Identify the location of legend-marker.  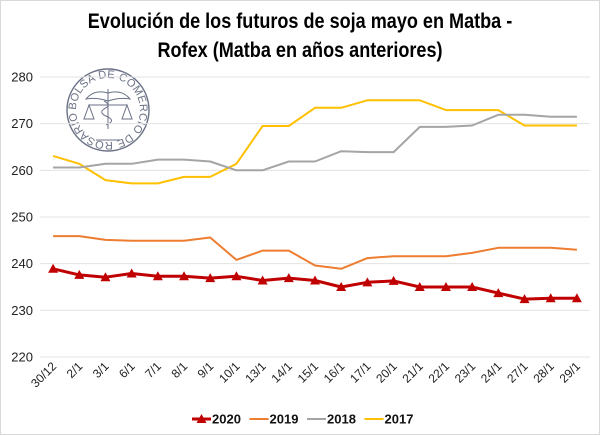
(201, 418).